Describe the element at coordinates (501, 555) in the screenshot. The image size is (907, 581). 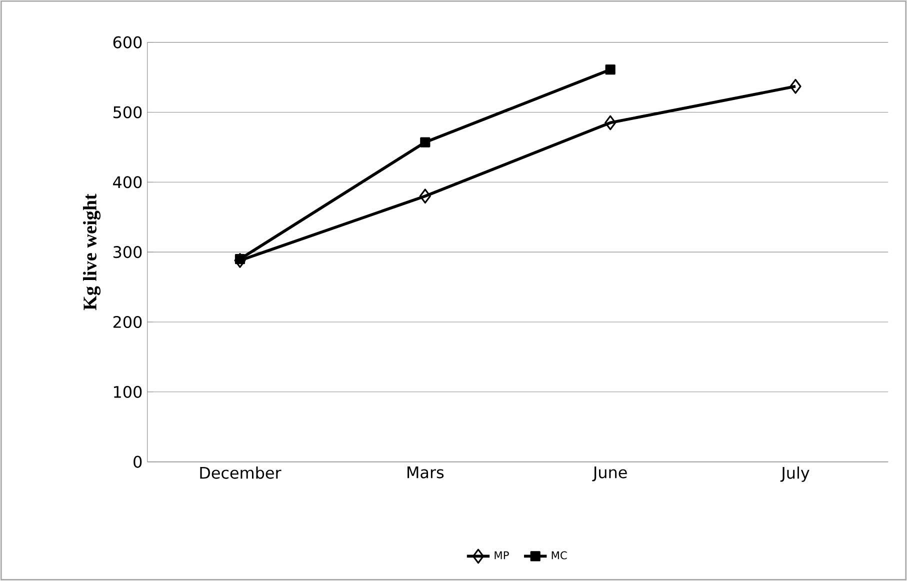
I see `legend-label: MP` at that location.